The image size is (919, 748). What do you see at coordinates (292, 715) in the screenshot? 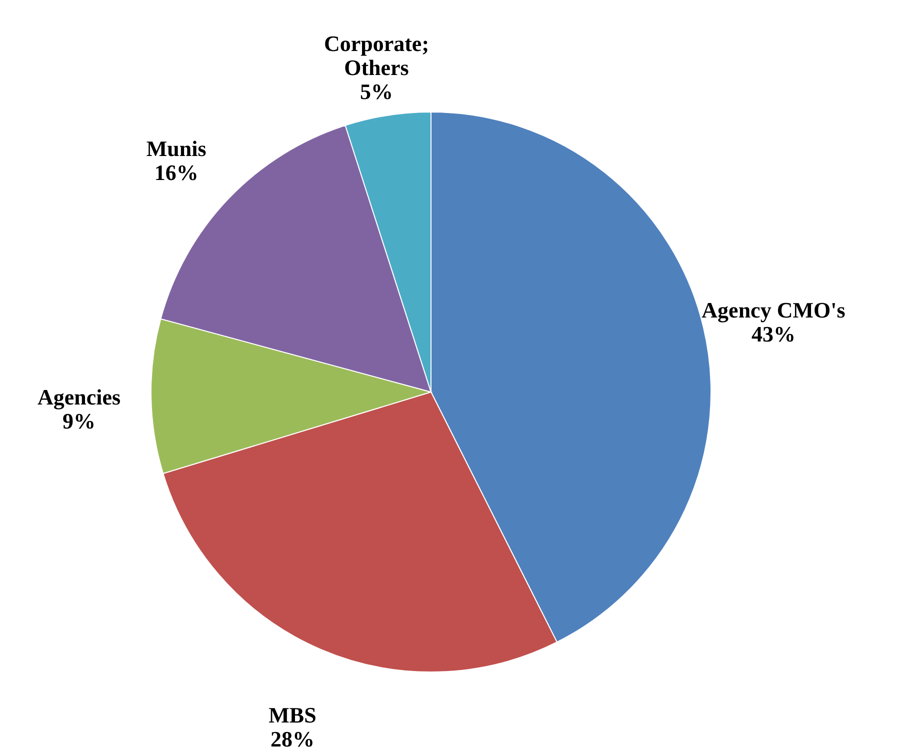
I see `slice-label: MBS` at bounding box center [292, 715].